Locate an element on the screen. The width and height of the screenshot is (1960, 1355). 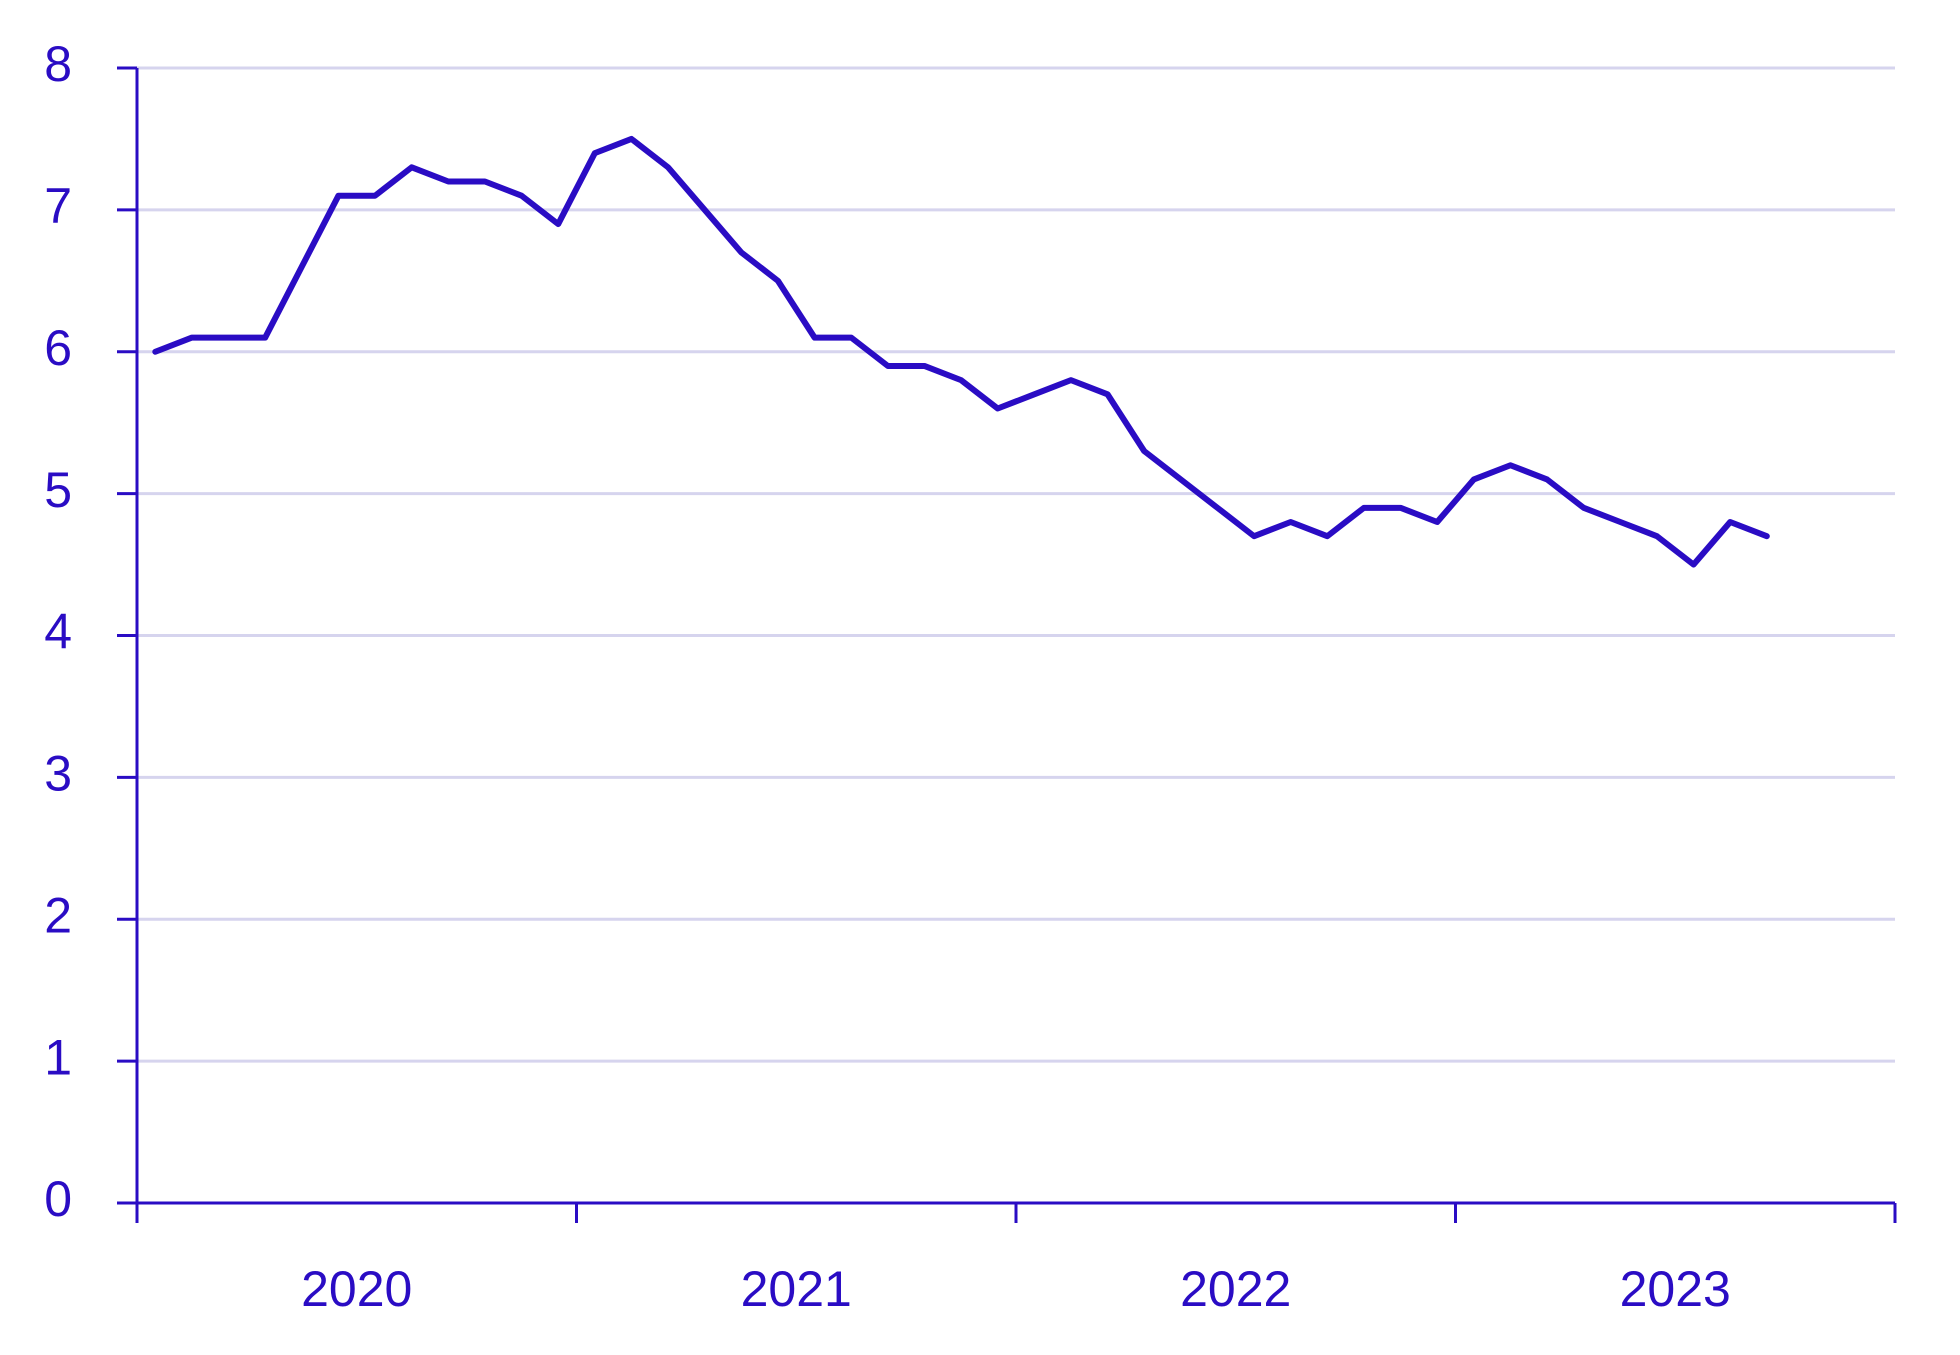
y-tick-label: 4 is located at coordinates (58, 632).